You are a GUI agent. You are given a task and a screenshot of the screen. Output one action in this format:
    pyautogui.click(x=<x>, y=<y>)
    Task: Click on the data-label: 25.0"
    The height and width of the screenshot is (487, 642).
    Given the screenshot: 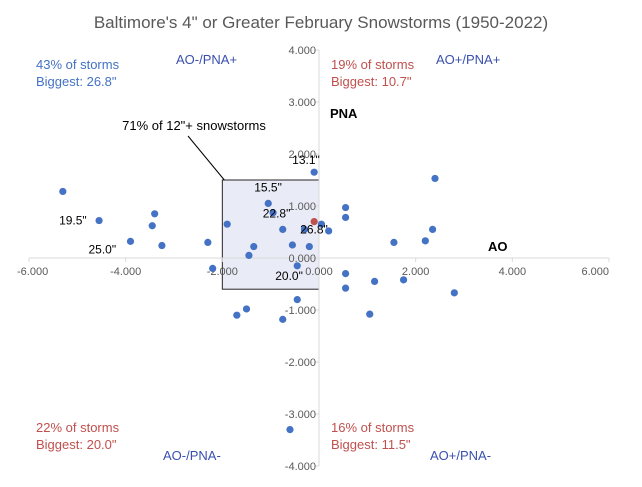 What is the action you would take?
    pyautogui.click(x=103, y=249)
    